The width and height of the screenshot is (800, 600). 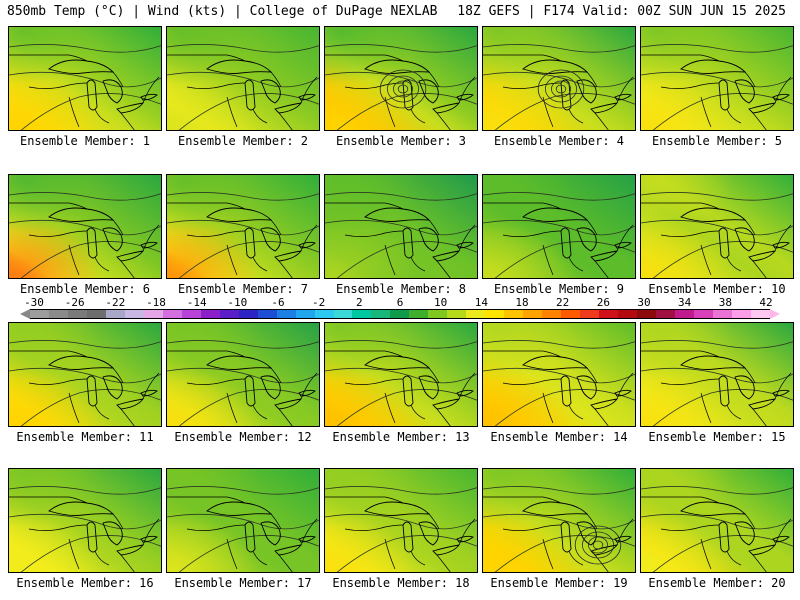 What do you see at coordinates (74, 302) in the screenshot?
I see `colorbar-tick-label: -26` at bounding box center [74, 302].